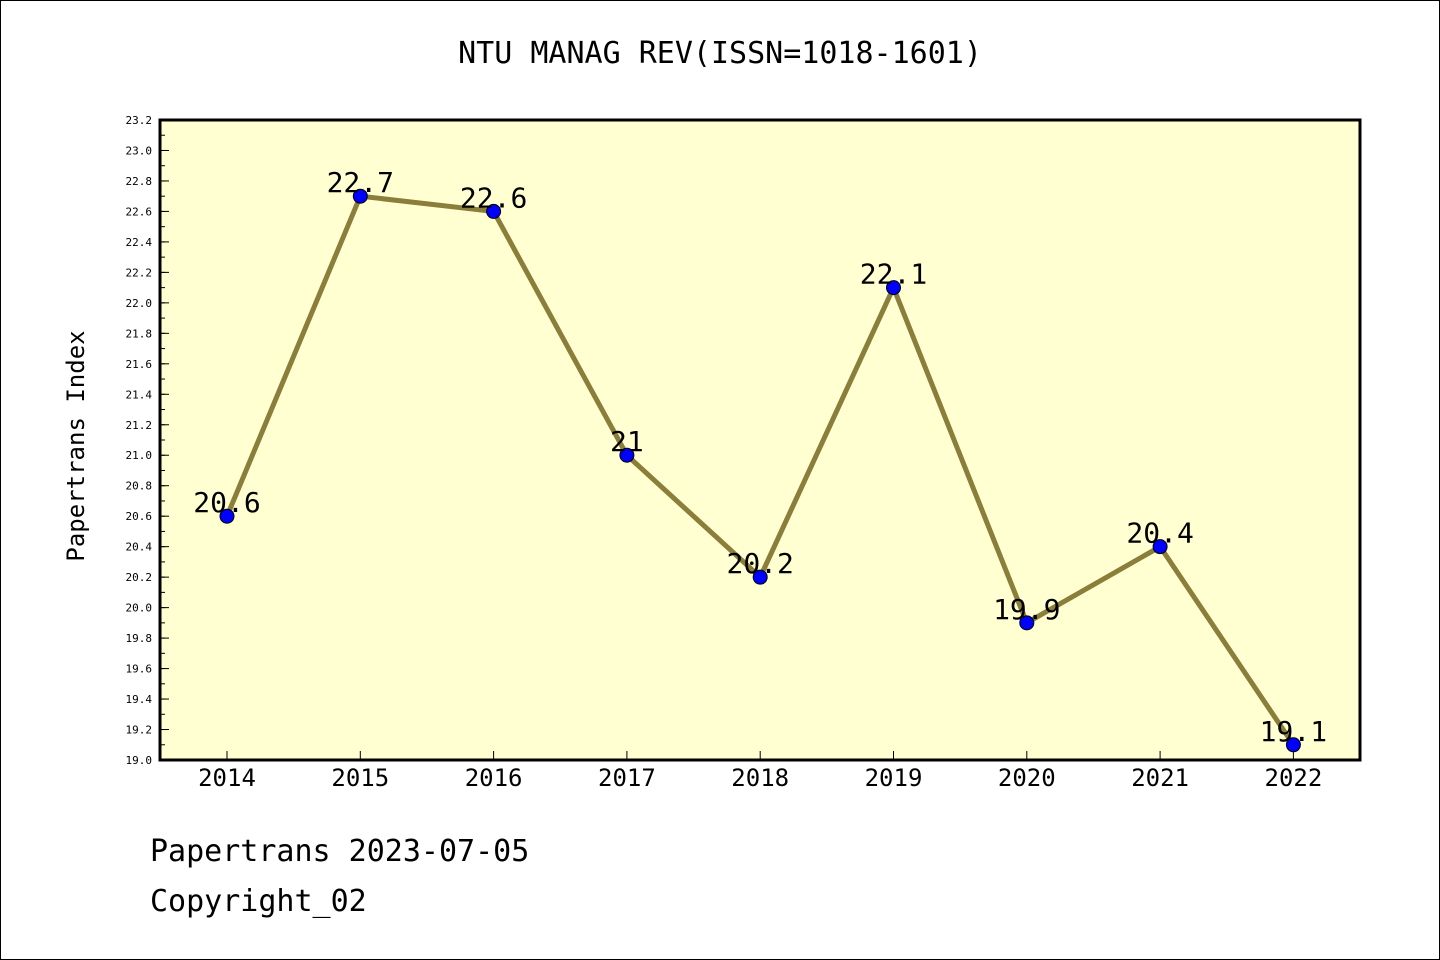 This screenshot has height=960, width=1440. I want to click on data-label: 19.1, so click(1293, 731).